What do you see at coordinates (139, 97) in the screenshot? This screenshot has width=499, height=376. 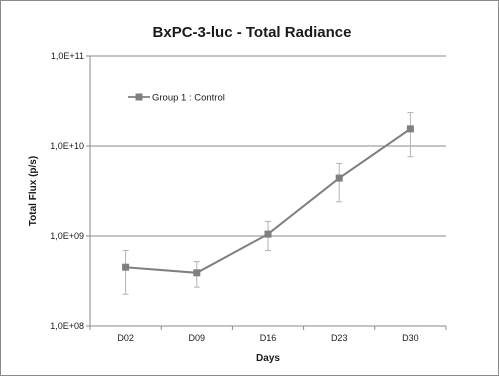 I see `legend-marker` at bounding box center [139, 97].